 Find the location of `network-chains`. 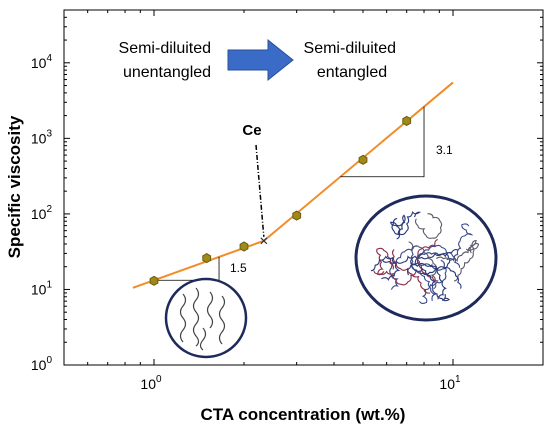

network-chains is located at coordinates (425, 257).